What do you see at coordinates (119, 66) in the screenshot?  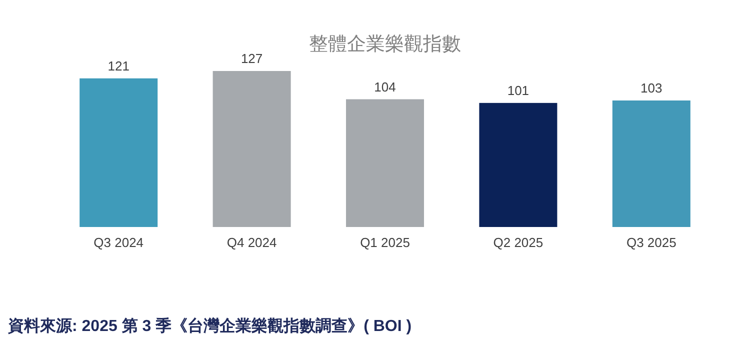 I see `data-label: 121` at bounding box center [119, 66].